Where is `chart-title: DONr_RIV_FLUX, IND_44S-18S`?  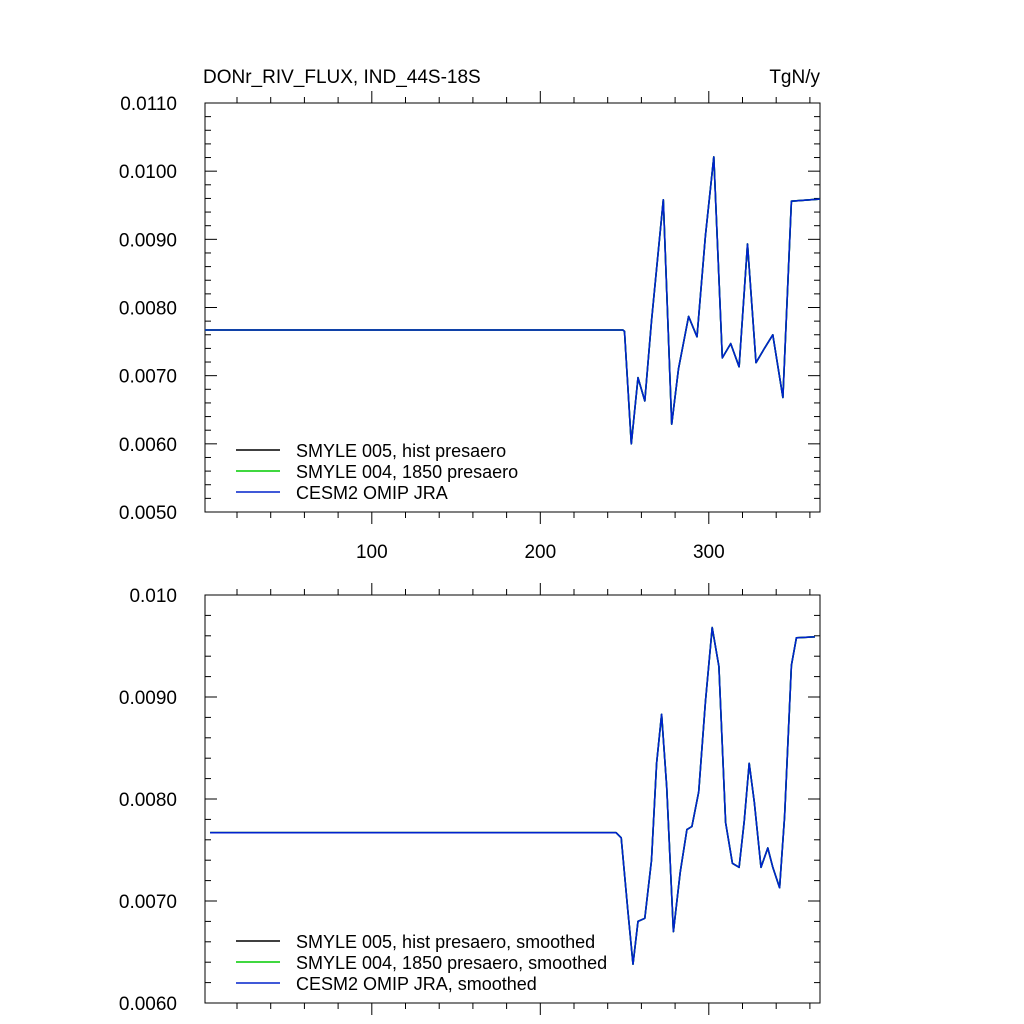 chart-title: DONr_RIV_FLUX, IND_44S-18S is located at coordinates (342, 77).